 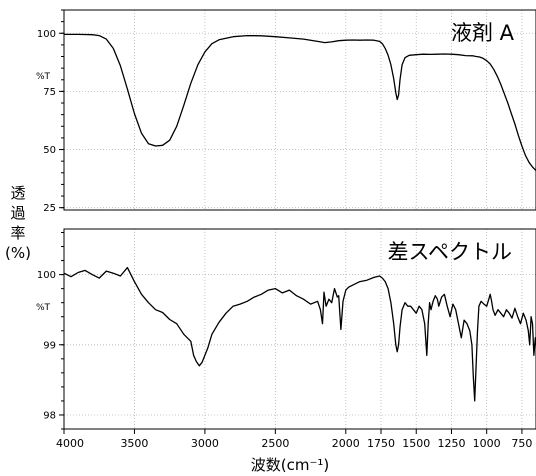 I want to click on x-tick-label-6: 1500, so click(x=416, y=443).